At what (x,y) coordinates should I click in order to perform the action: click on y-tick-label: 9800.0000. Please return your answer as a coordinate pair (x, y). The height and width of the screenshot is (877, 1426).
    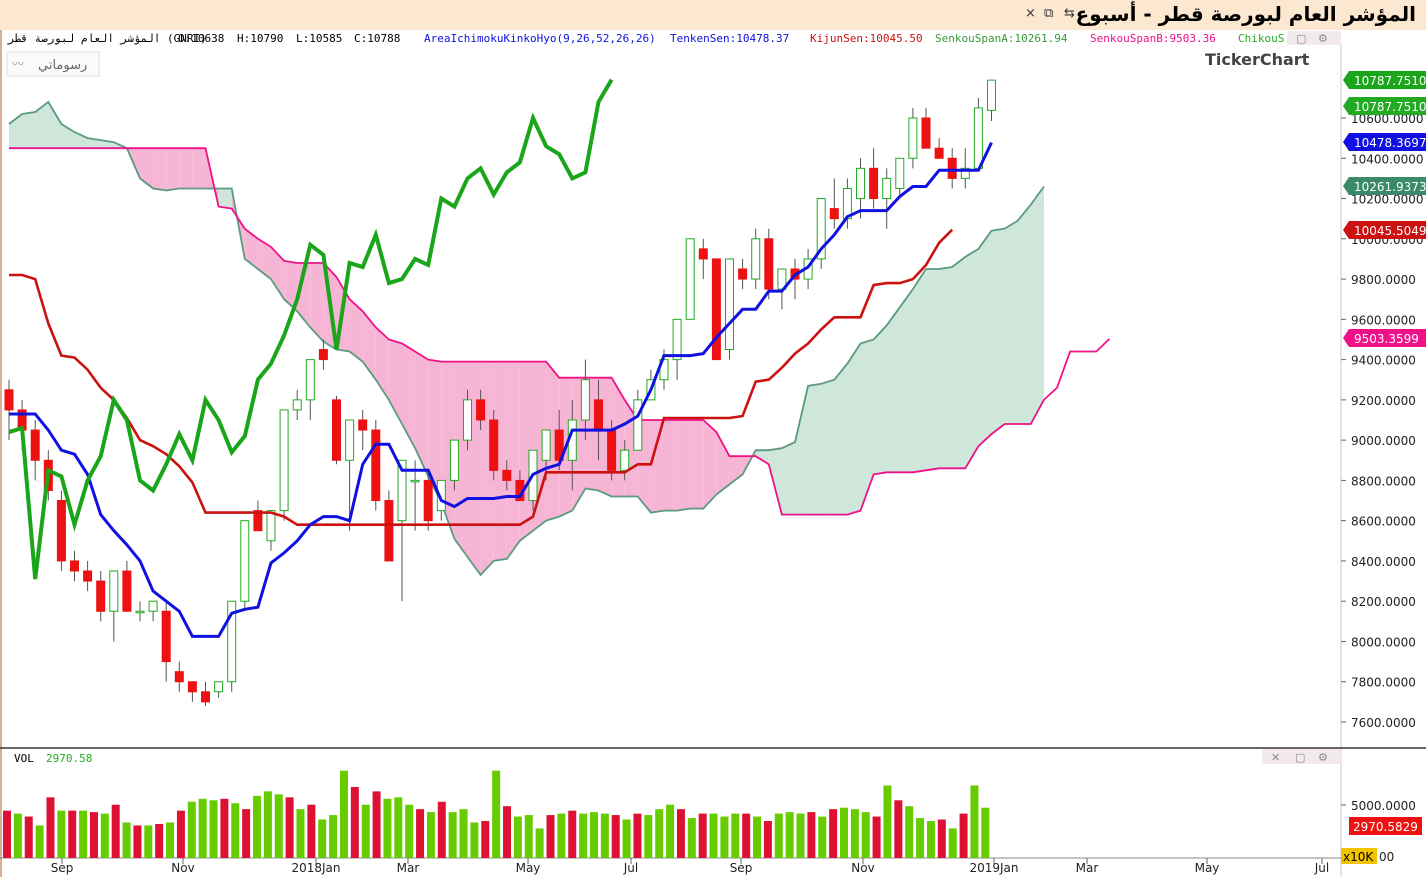
    Looking at the image, I should click on (1383, 280).